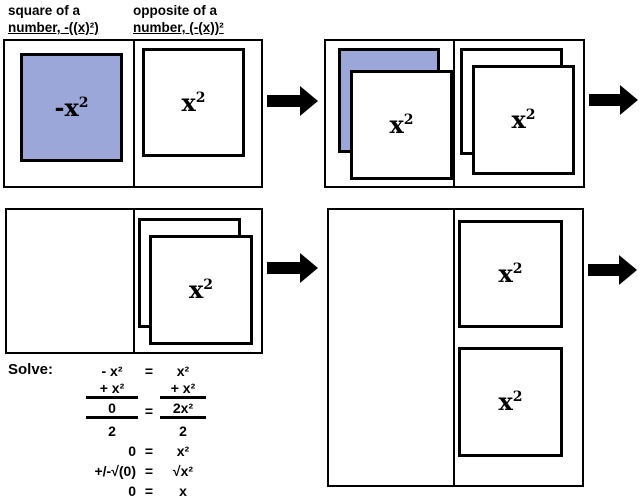  I want to click on panel-top-left: -x2 x2, so click(133, 113).